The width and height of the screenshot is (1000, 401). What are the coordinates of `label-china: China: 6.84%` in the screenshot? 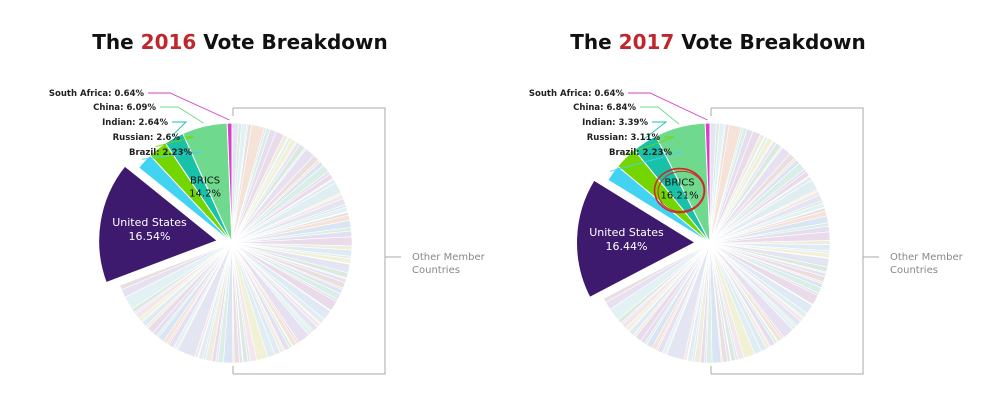 It's located at (604, 108).